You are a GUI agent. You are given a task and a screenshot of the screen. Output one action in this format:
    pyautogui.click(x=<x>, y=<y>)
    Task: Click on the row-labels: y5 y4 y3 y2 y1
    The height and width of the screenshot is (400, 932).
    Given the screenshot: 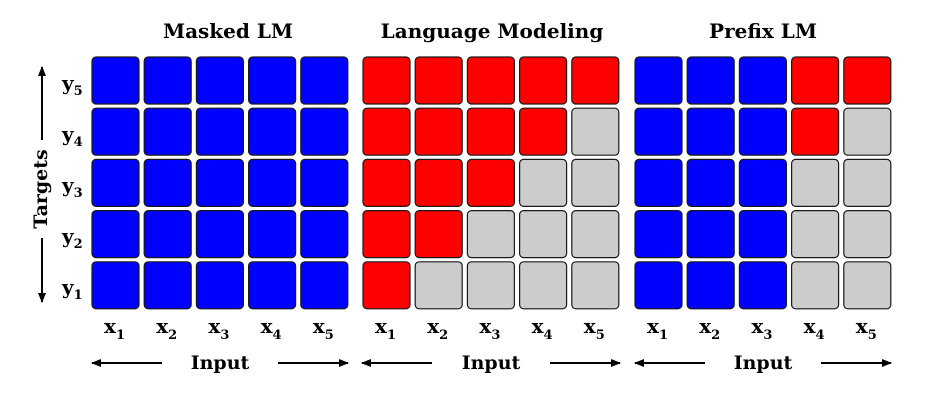 What is the action you would take?
    pyautogui.click(x=72, y=187)
    